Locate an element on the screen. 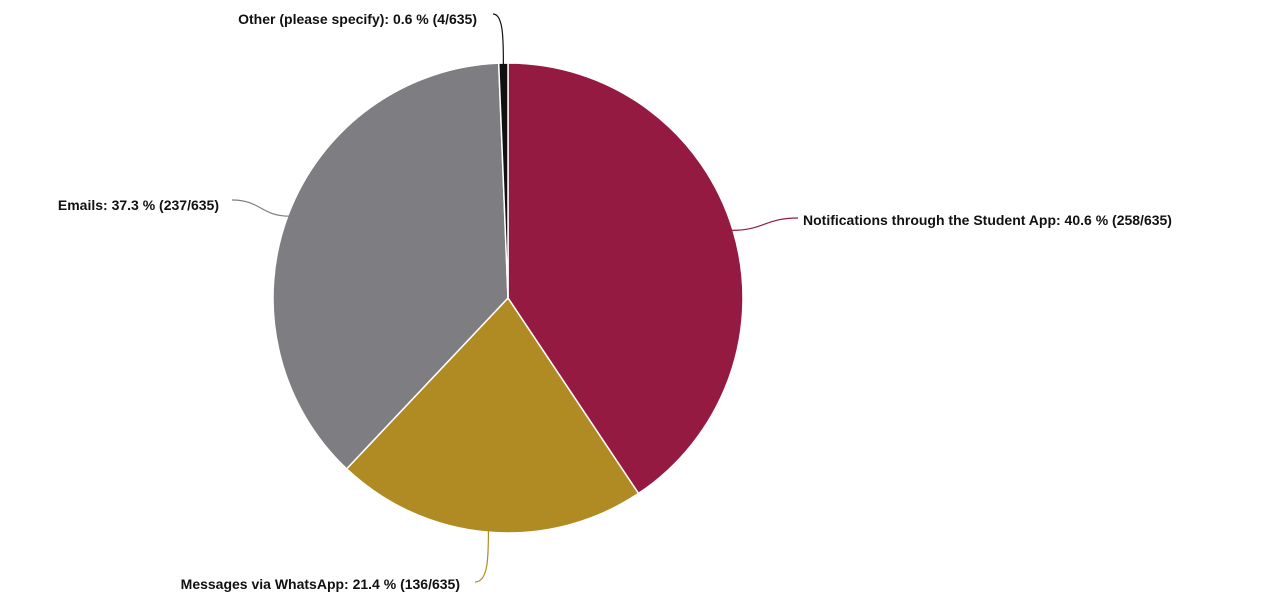  slice-label-whatsapp: Messages via WhatsApp: 21.4 % (136/635) is located at coordinates (320, 584).